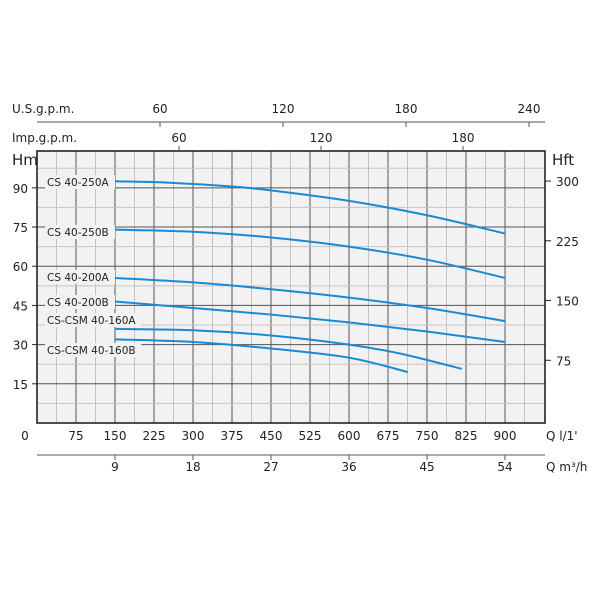 The height and width of the screenshot is (600, 600). I want to click on y-tick-label: 60, so click(20, 267).